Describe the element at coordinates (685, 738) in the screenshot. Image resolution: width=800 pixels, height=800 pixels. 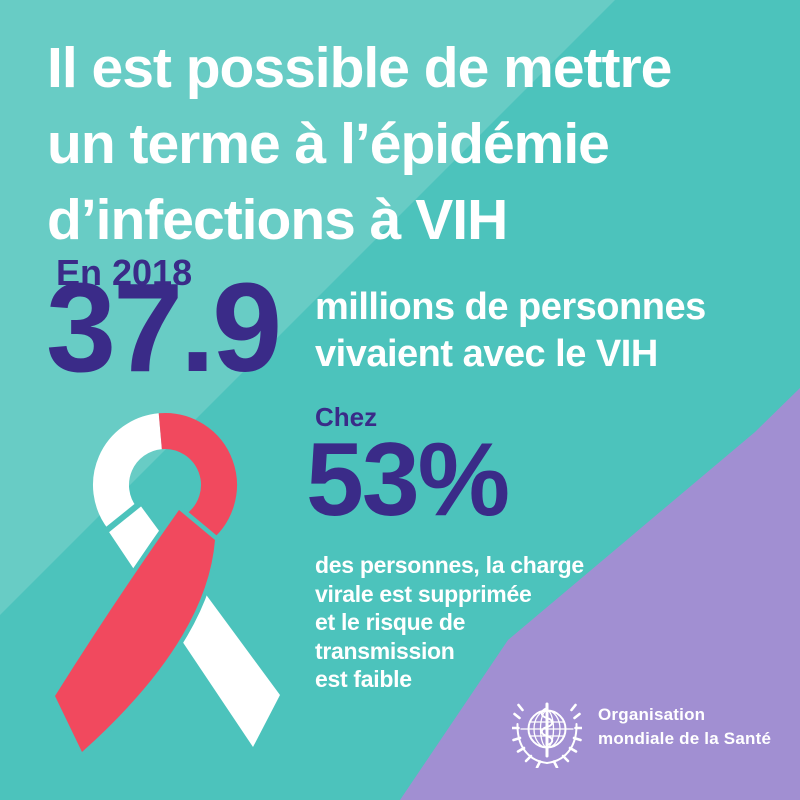
I see `who-org-name-line-2: mondiale de la Santé` at that location.